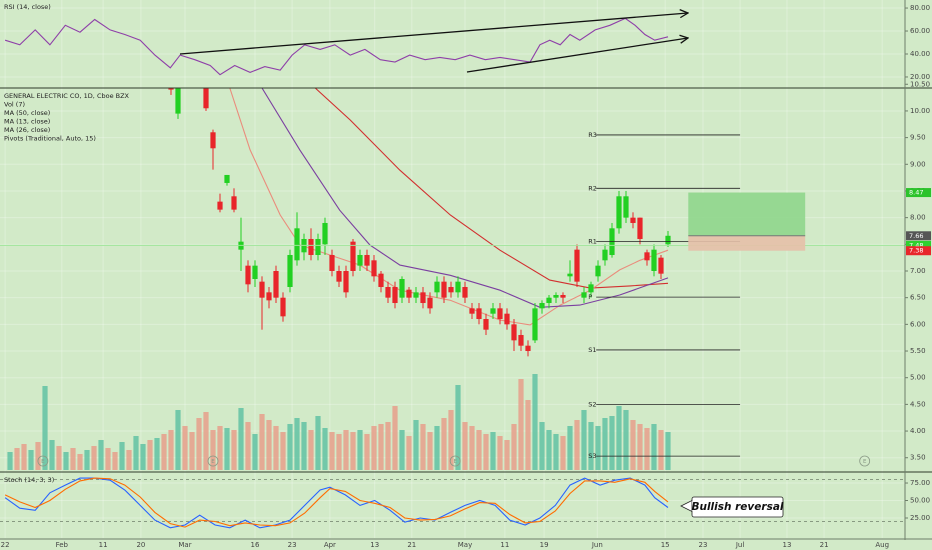  Describe the element at coordinates (920, 111) in the screenshot. I see `y-tick-label: 10.00` at that location.